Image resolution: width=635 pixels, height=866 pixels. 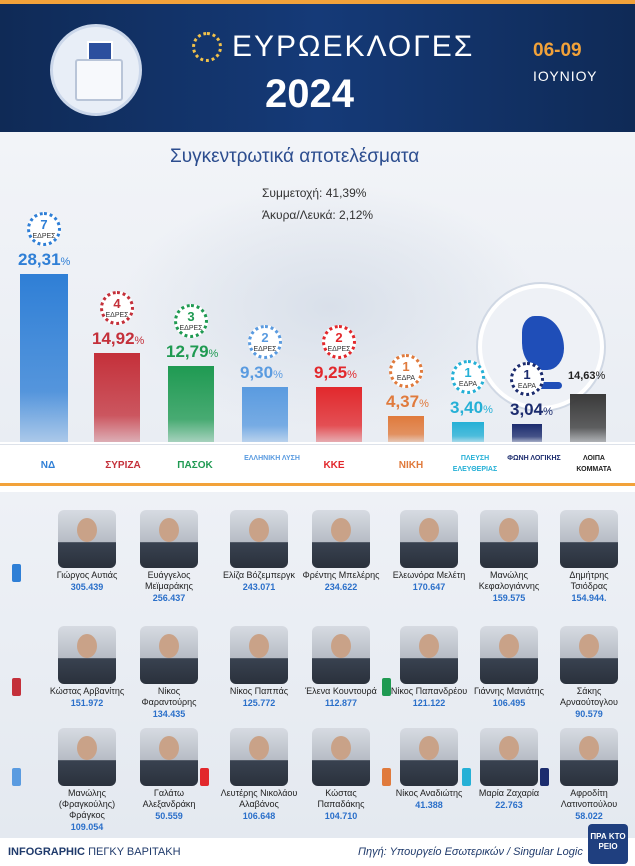 I want to click on value-text: 14,92, so click(x=113, y=339).